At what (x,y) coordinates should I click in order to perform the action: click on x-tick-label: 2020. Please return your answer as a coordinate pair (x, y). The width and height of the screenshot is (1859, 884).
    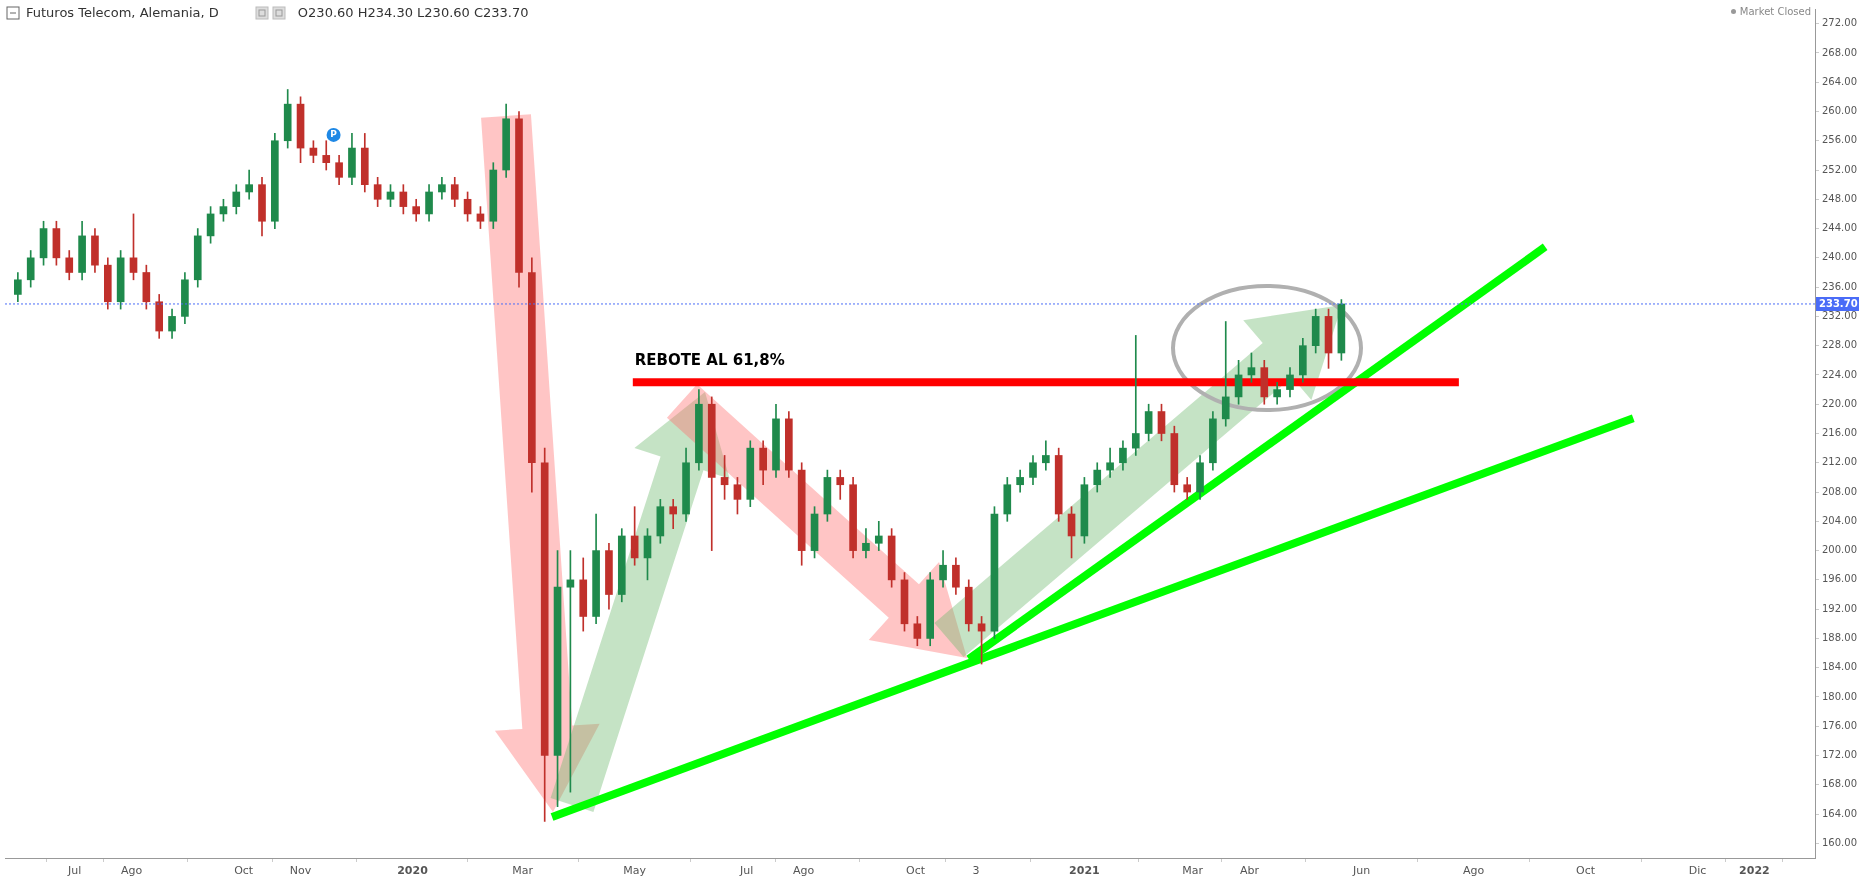
    Looking at the image, I should click on (413, 871).